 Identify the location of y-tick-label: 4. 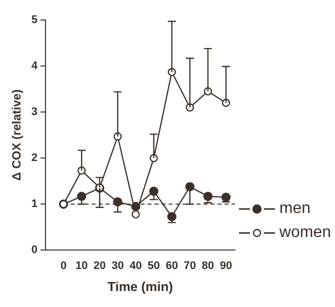
(34, 66).